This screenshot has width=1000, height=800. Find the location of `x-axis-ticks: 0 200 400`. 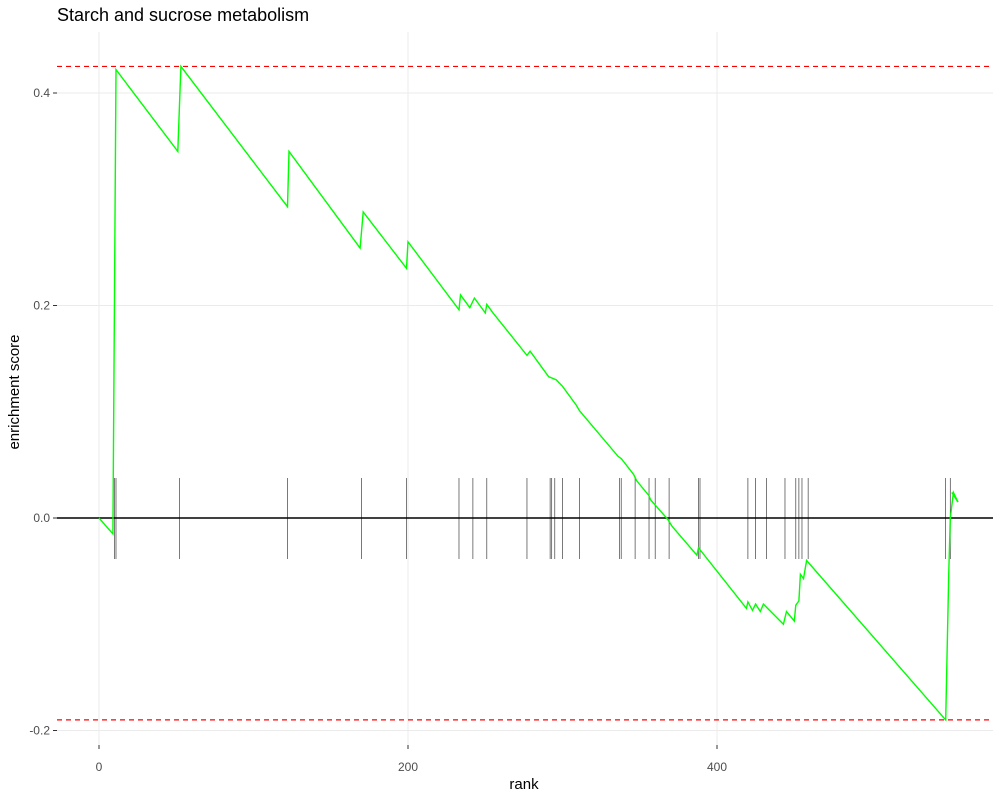

x-axis-ticks: 0 200 400 is located at coordinates (411, 759).